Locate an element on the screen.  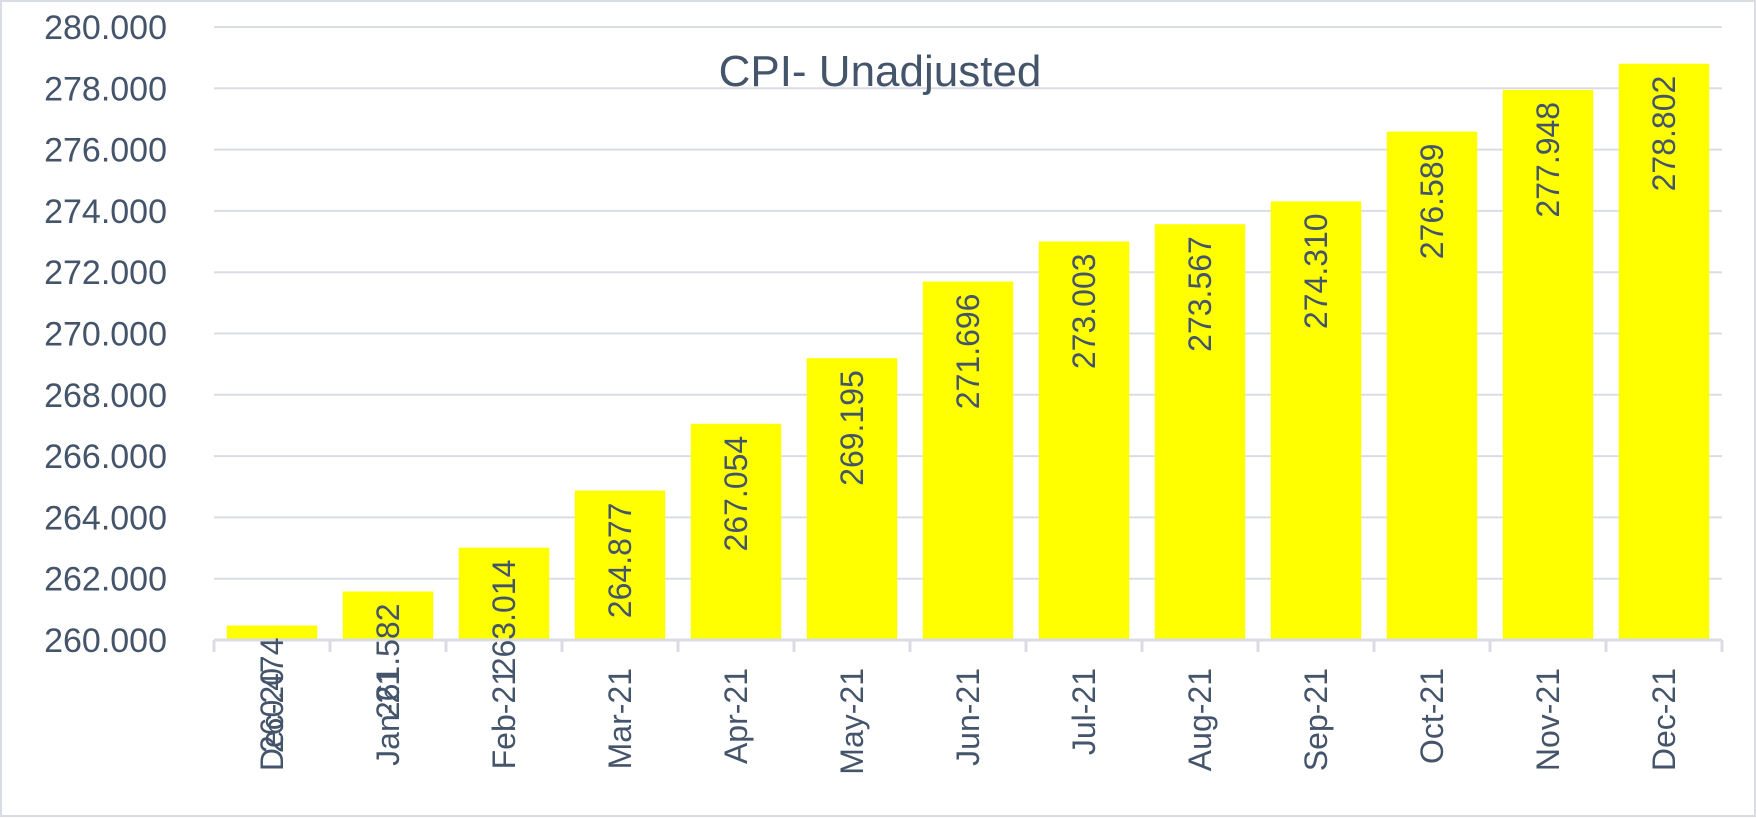
y-tick-label: 270.000 is located at coordinates (105, 335).